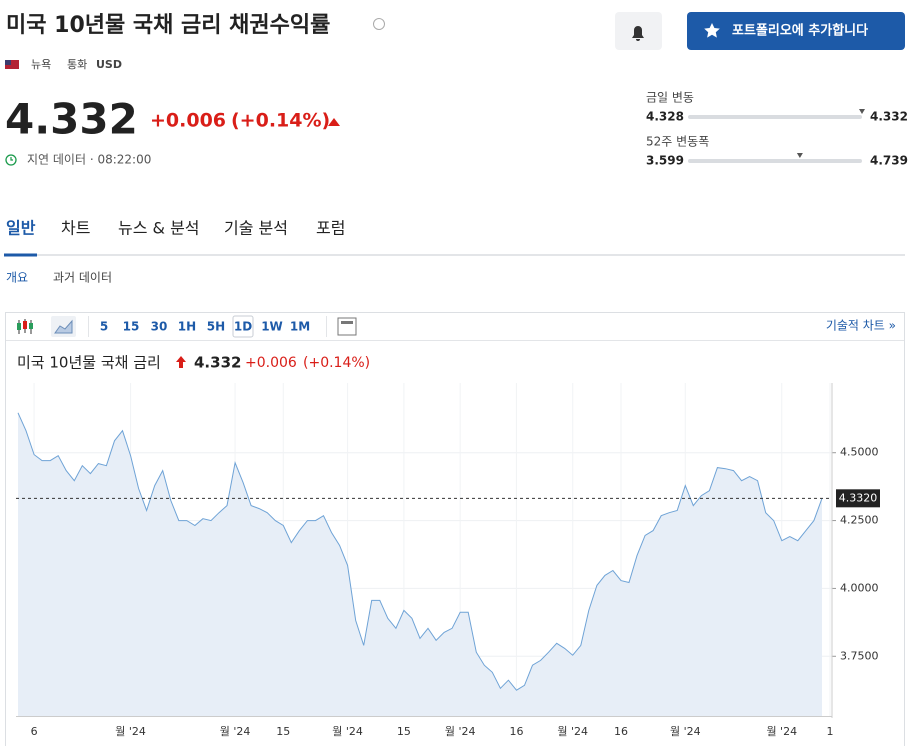  What do you see at coordinates (271, 363) in the screenshot?
I see `chart-change: +0.006` at bounding box center [271, 363].